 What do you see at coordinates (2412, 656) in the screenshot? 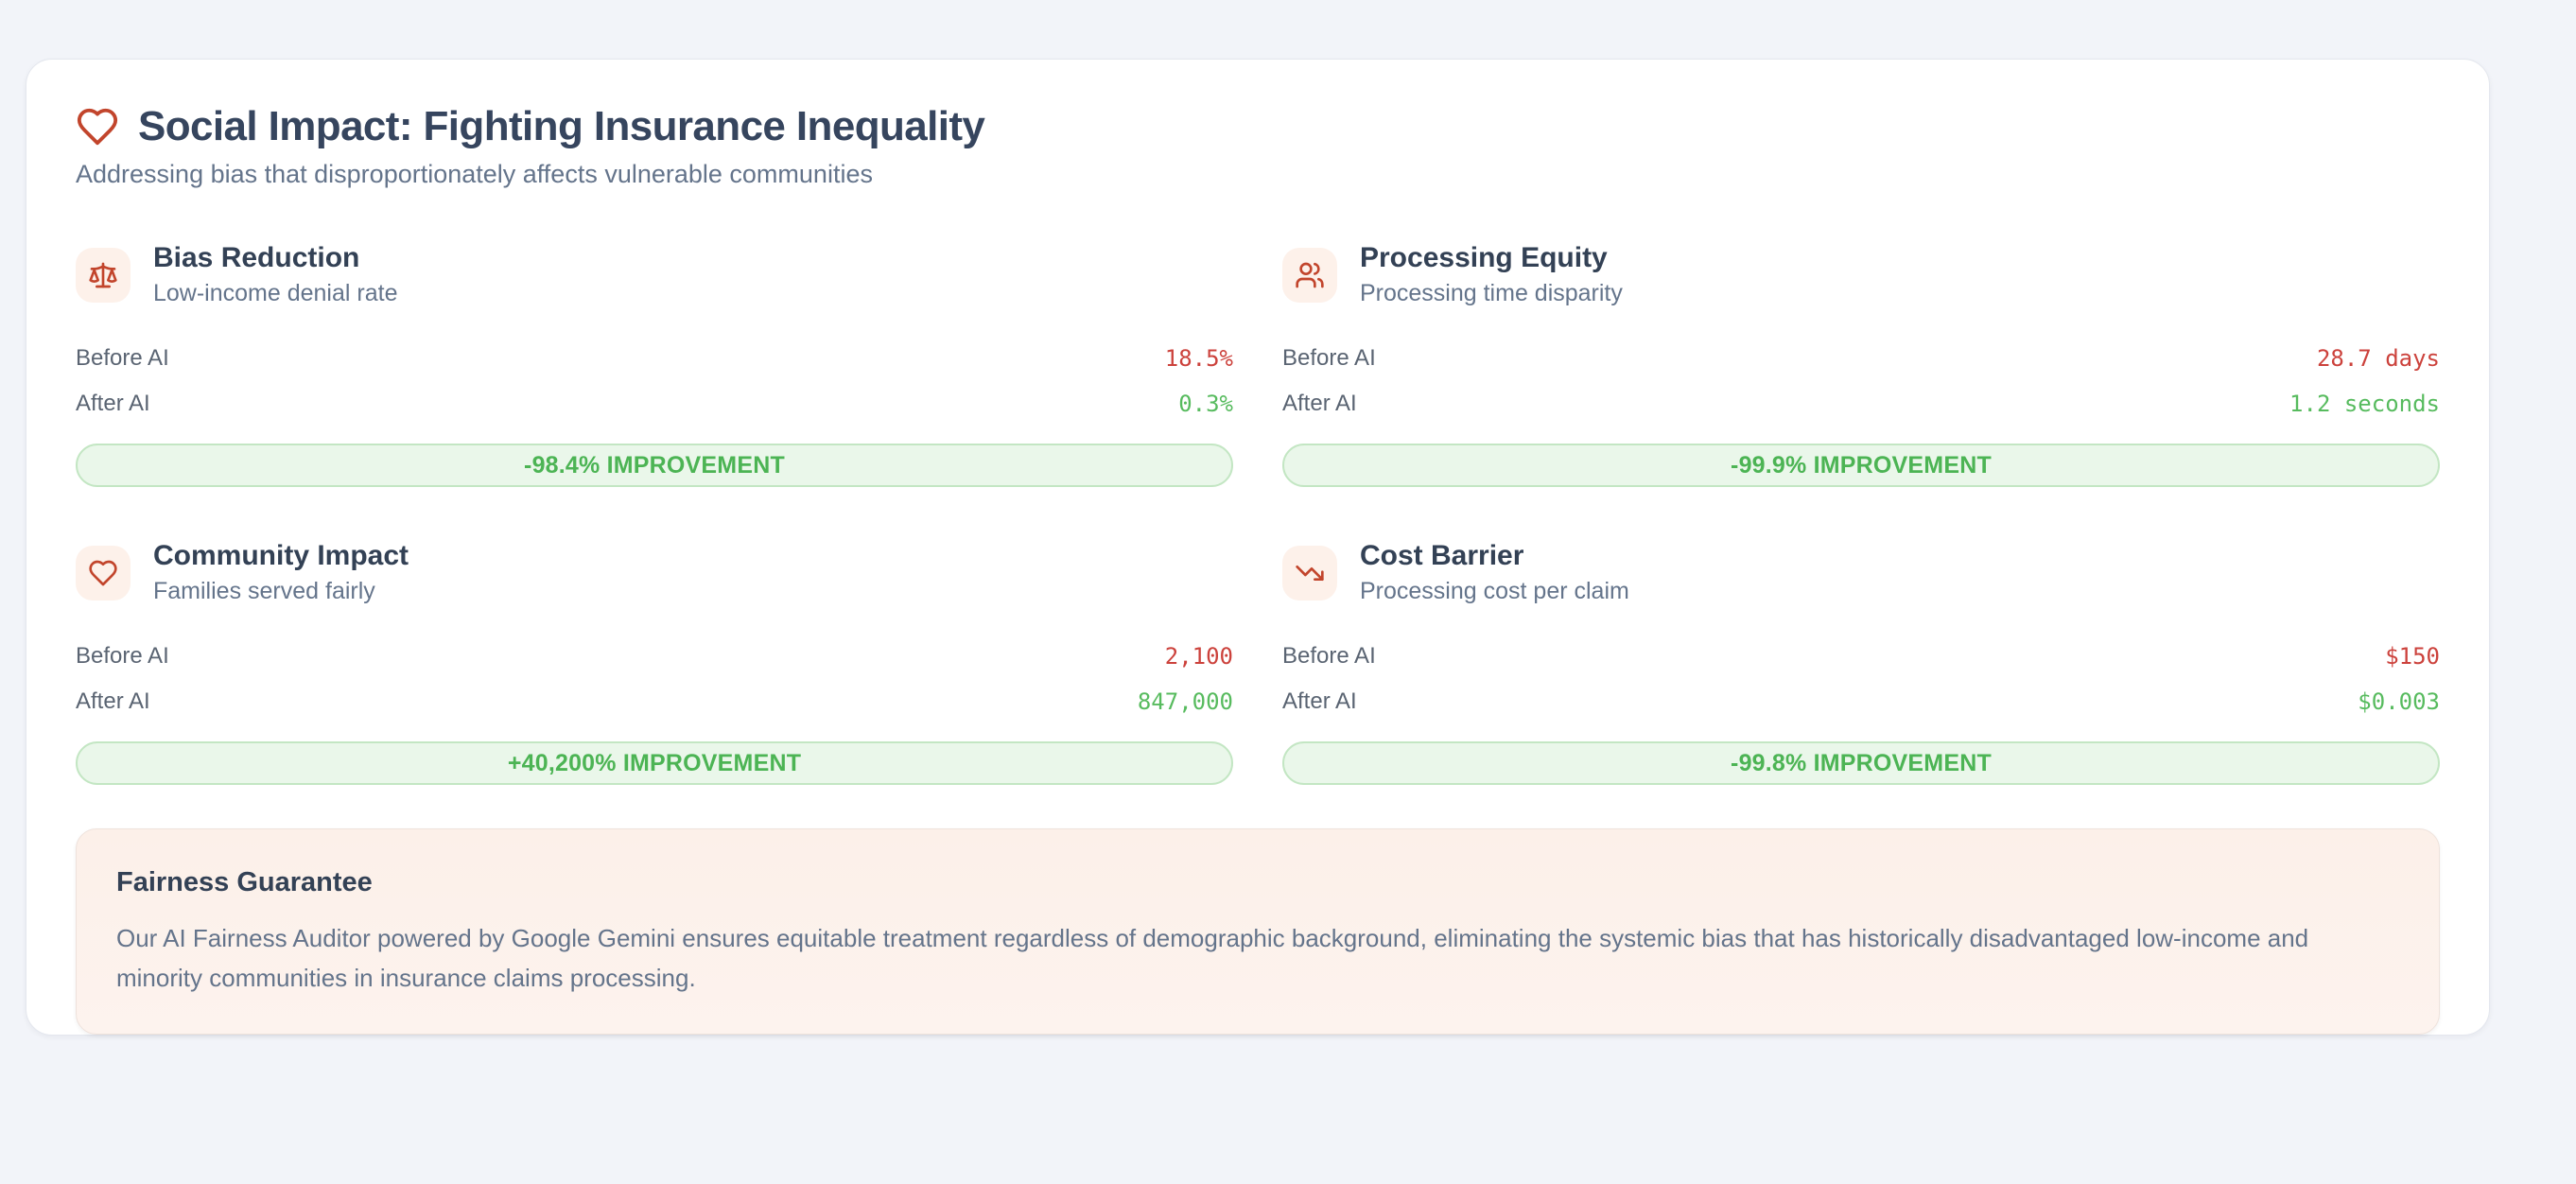
I see `before-value: $150` at bounding box center [2412, 656].